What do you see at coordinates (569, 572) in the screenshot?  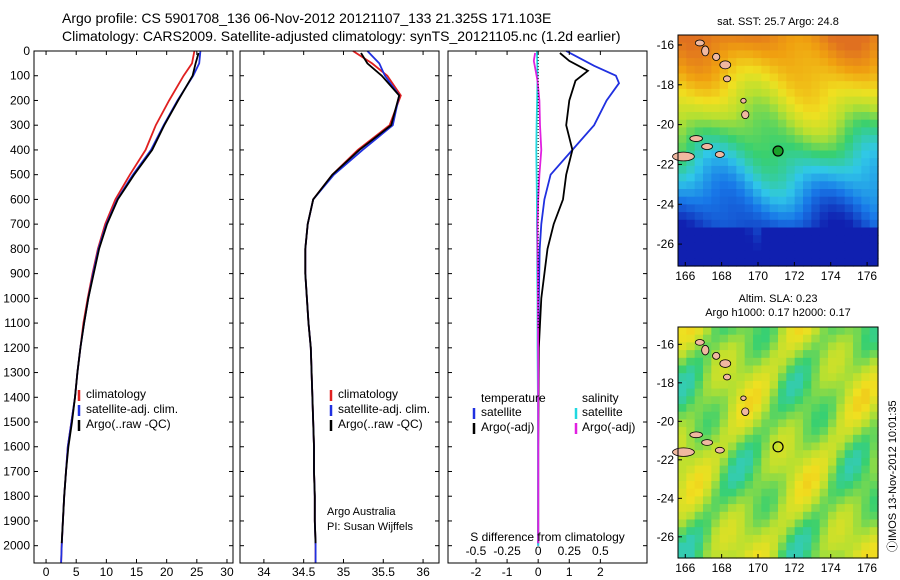 I see `x-tick-label: 1` at bounding box center [569, 572].